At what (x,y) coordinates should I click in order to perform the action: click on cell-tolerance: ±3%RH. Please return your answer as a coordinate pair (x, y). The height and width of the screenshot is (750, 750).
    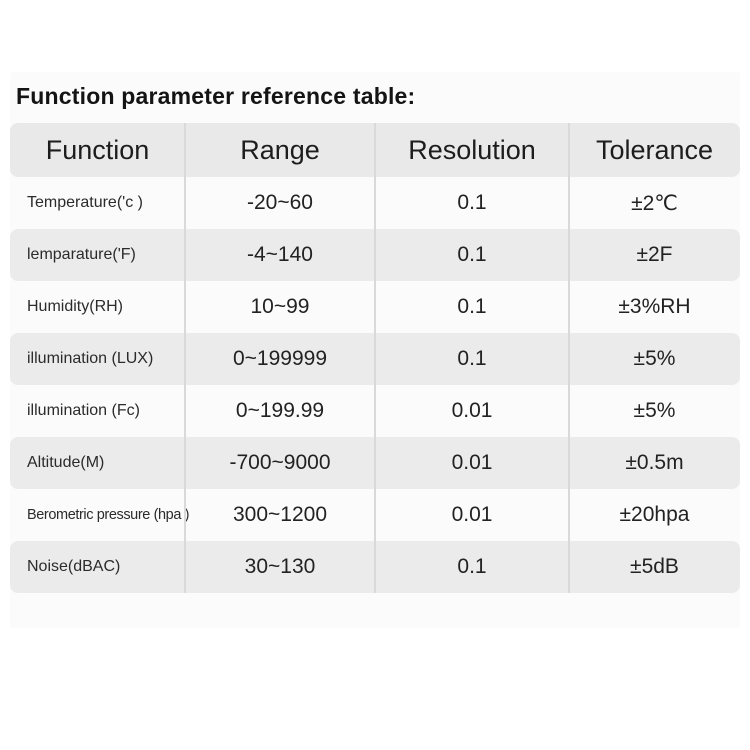
    Looking at the image, I should click on (654, 306).